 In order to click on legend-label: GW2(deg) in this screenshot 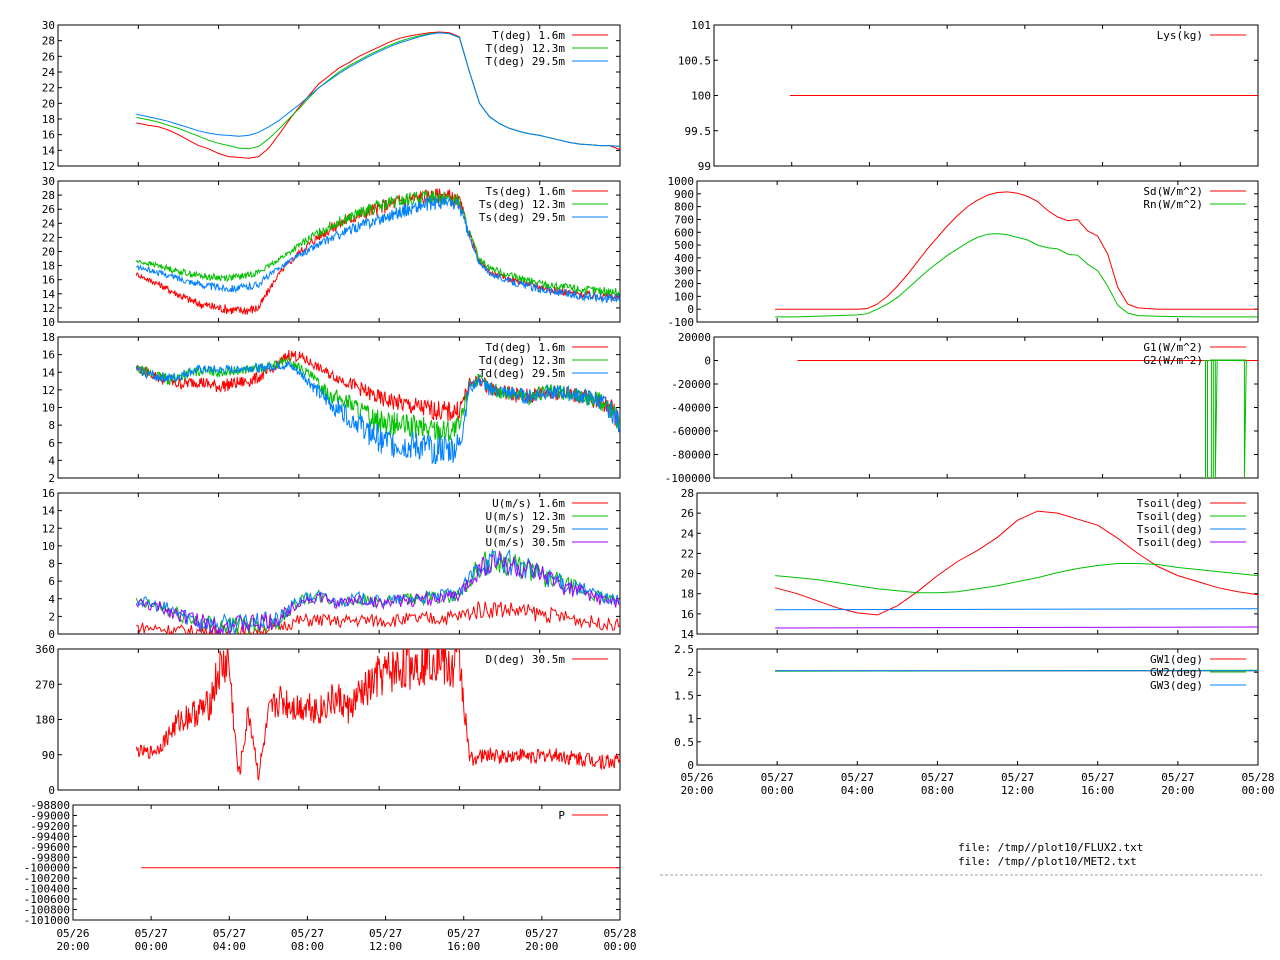, I will do `click(1176, 672)`.